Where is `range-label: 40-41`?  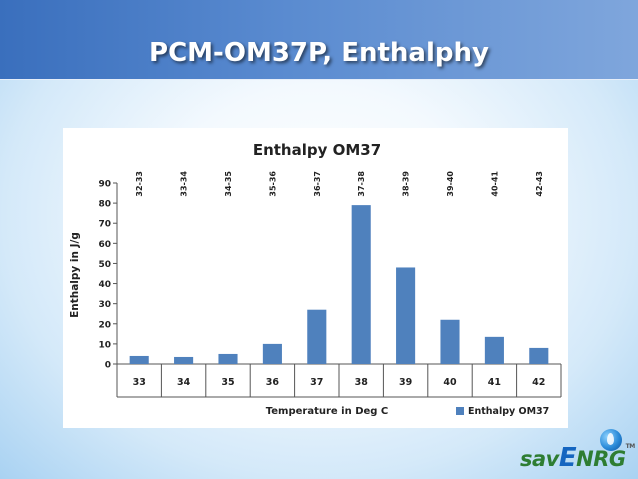
range-label: 40-41 is located at coordinates (494, 184).